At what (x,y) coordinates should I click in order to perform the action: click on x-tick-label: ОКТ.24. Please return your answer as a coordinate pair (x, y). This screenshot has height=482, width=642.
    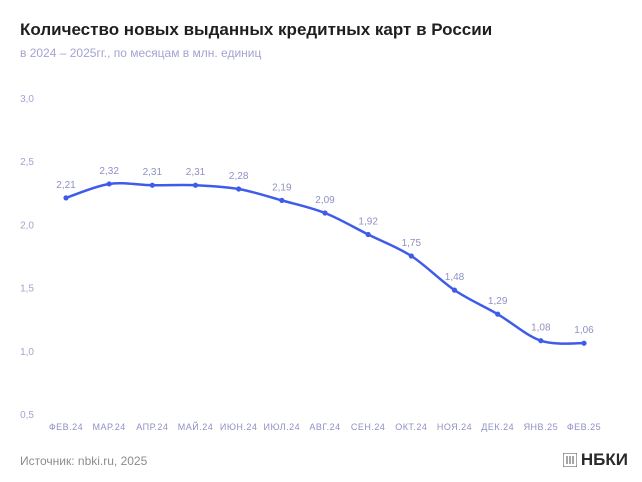
    Looking at the image, I should click on (411, 427).